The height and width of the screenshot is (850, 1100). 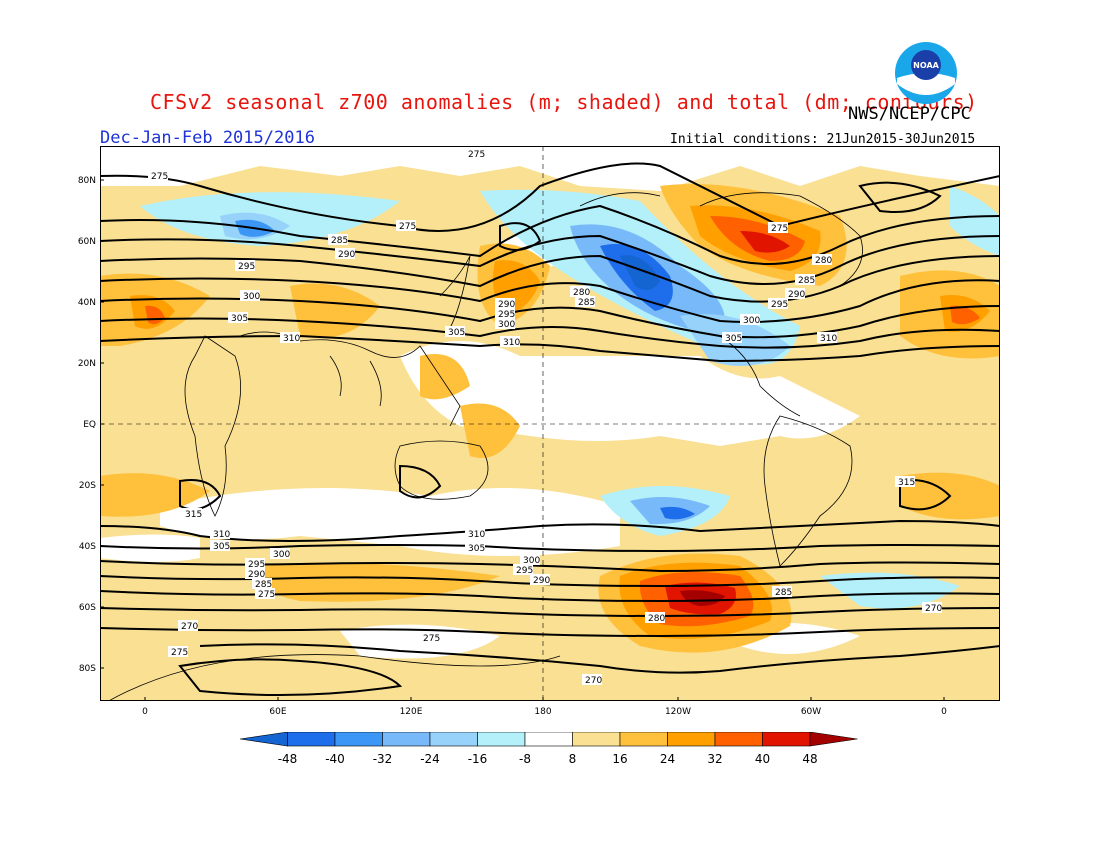 I want to click on agency-label: NWS/NCEP/CPC, so click(x=909, y=114).